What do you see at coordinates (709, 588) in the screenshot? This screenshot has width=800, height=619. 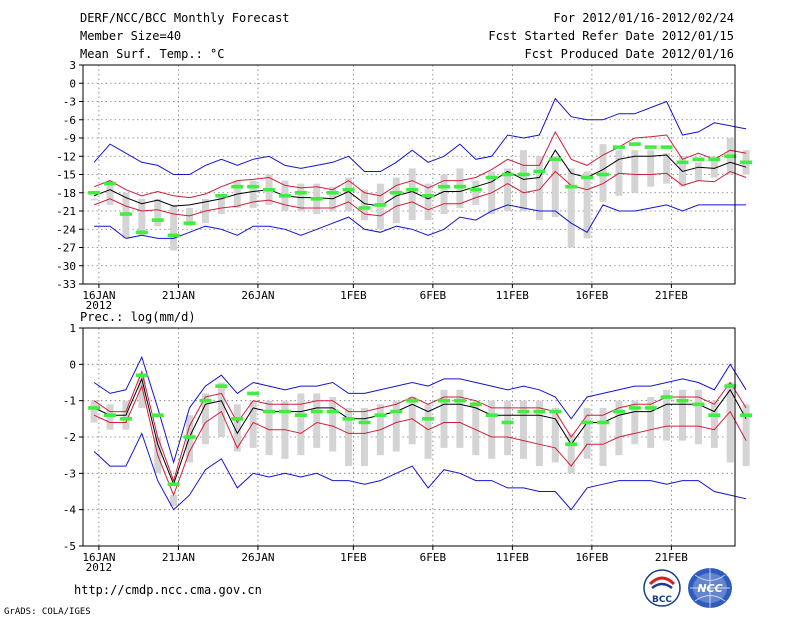 I see `ncc-logo-text: NCC` at bounding box center [709, 588].